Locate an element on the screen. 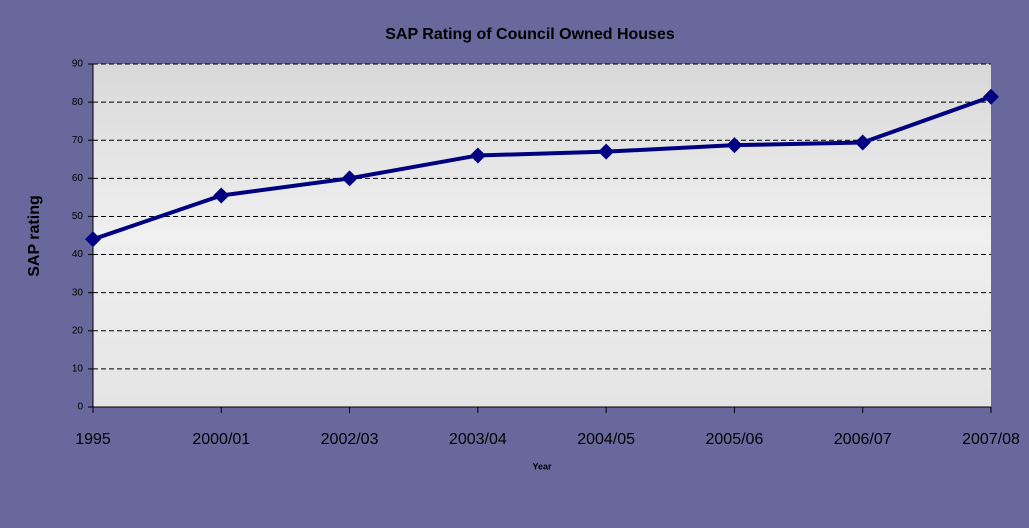 The height and width of the screenshot is (528, 1029). y-axis-label: SAP rating is located at coordinates (34, 236).